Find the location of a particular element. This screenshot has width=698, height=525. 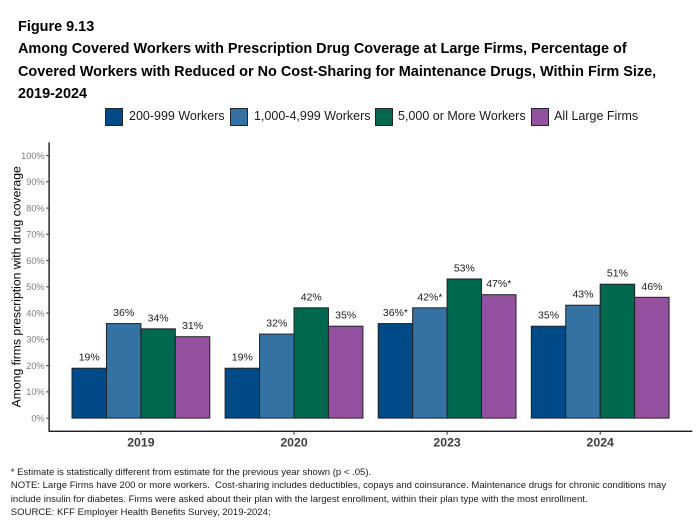

svg-text: 0% is located at coordinates (37, 418).